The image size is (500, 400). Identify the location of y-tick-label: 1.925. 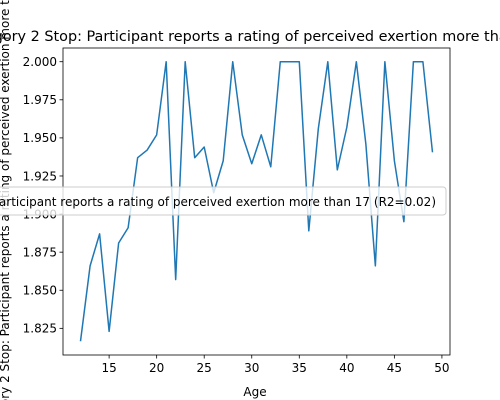
(40, 176).